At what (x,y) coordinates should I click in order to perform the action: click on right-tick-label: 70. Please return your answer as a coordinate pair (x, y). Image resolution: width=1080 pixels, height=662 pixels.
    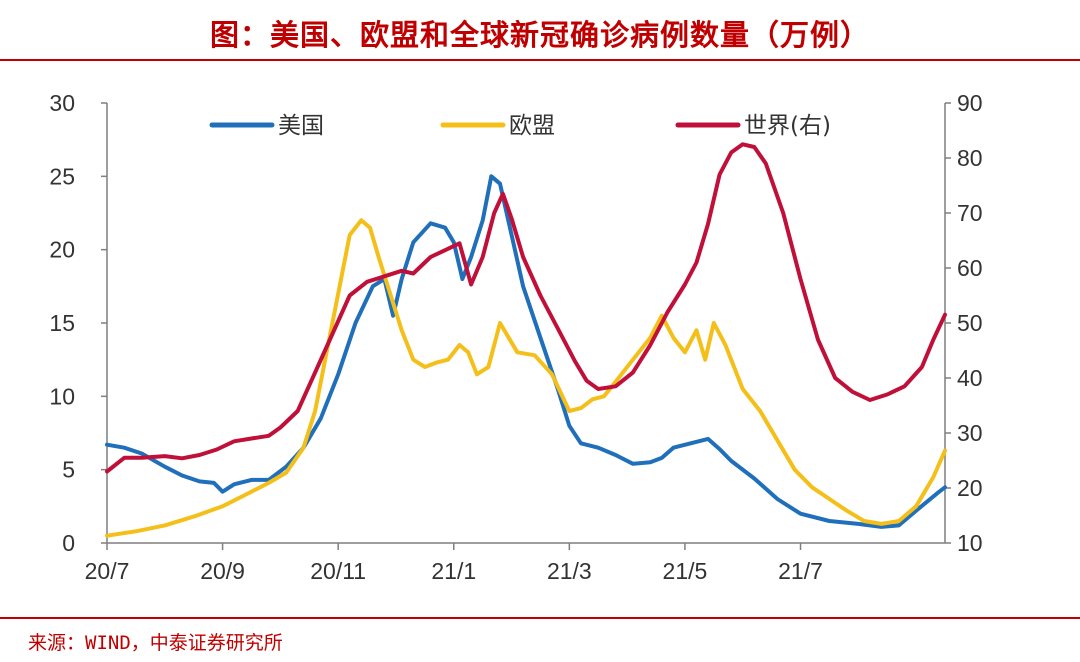
    Looking at the image, I should click on (970, 213).